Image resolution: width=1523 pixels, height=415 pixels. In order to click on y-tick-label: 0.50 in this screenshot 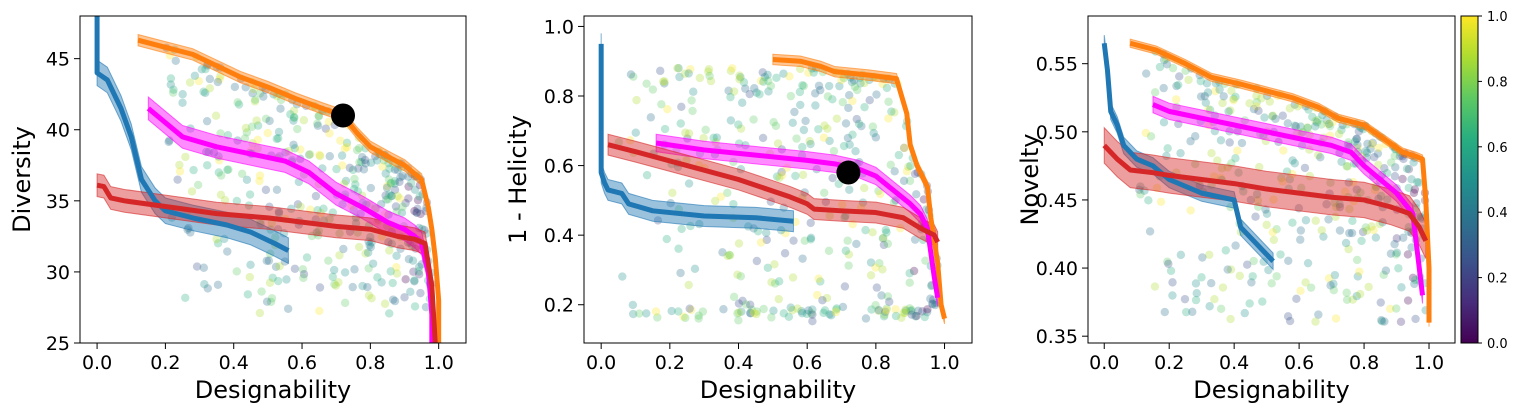, I will do `click(1057, 133)`.